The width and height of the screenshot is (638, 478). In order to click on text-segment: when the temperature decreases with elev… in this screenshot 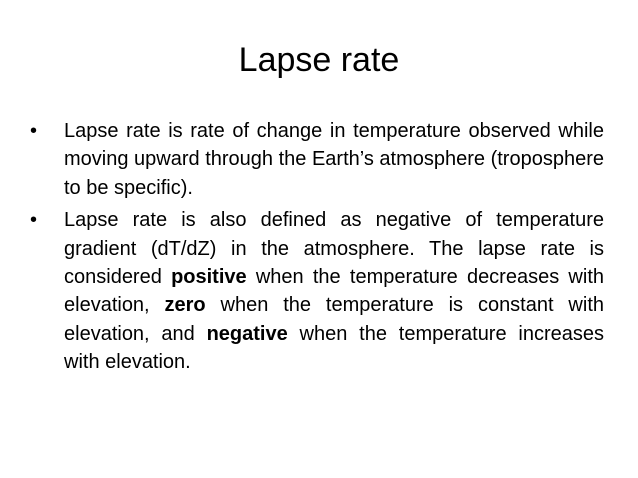, I will do `click(334, 291)`.